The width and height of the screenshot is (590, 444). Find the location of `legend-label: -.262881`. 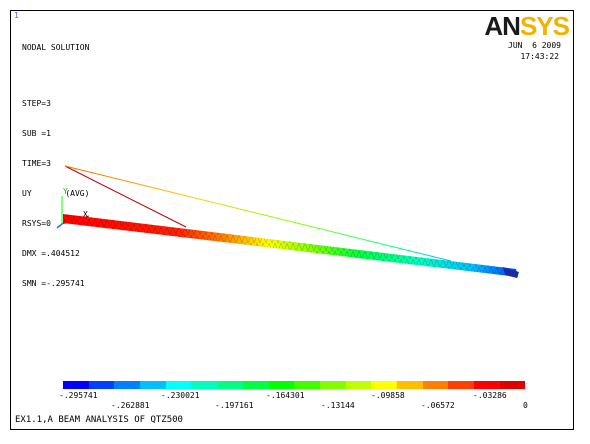

legend-label: -.262881 is located at coordinates (130, 405).